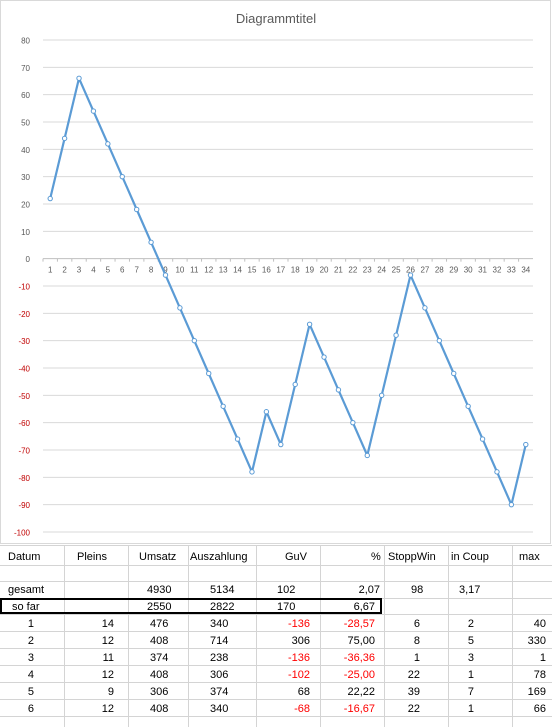 The height and width of the screenshot is (727, 552). What do you see at coordinates (30, 658) in the screenshot?
I see `cell-datum: 3` at bounding box center [30, 658].